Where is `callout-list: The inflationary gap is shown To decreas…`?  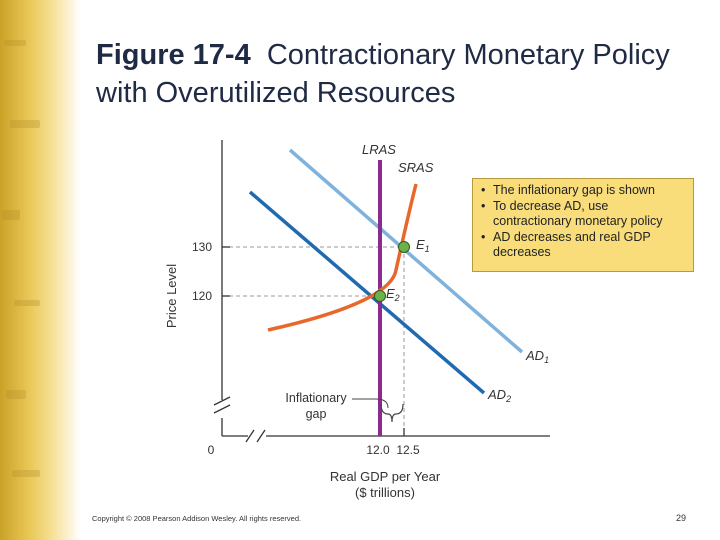 callout-list: The inflationary gap is shown To decreas… is located at coordinates (584, 222).